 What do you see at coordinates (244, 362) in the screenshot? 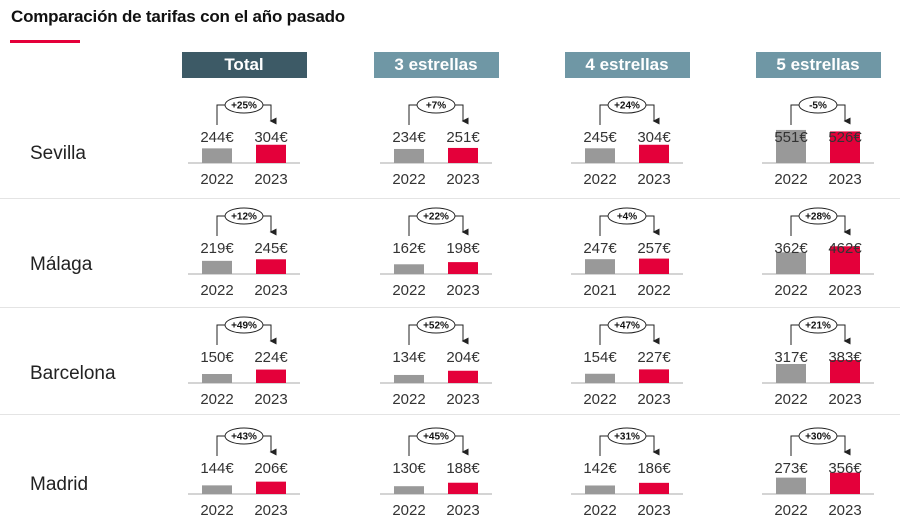
I see `cell-r2-c0: 150€ 224€ 2022 2023 +49%` at bounding box center [244, 362].